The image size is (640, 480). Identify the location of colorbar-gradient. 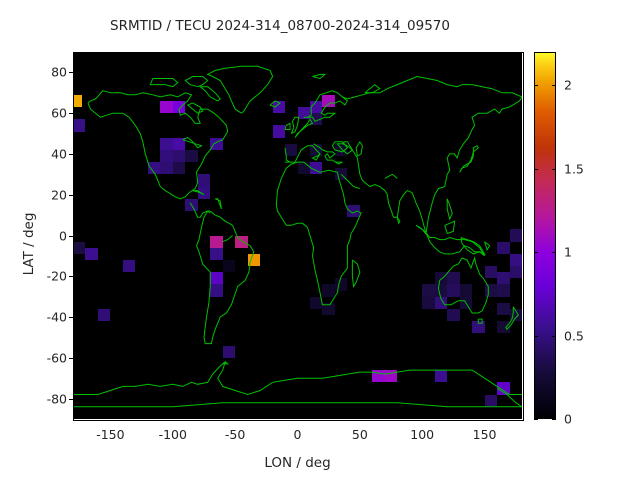
(545, 235).